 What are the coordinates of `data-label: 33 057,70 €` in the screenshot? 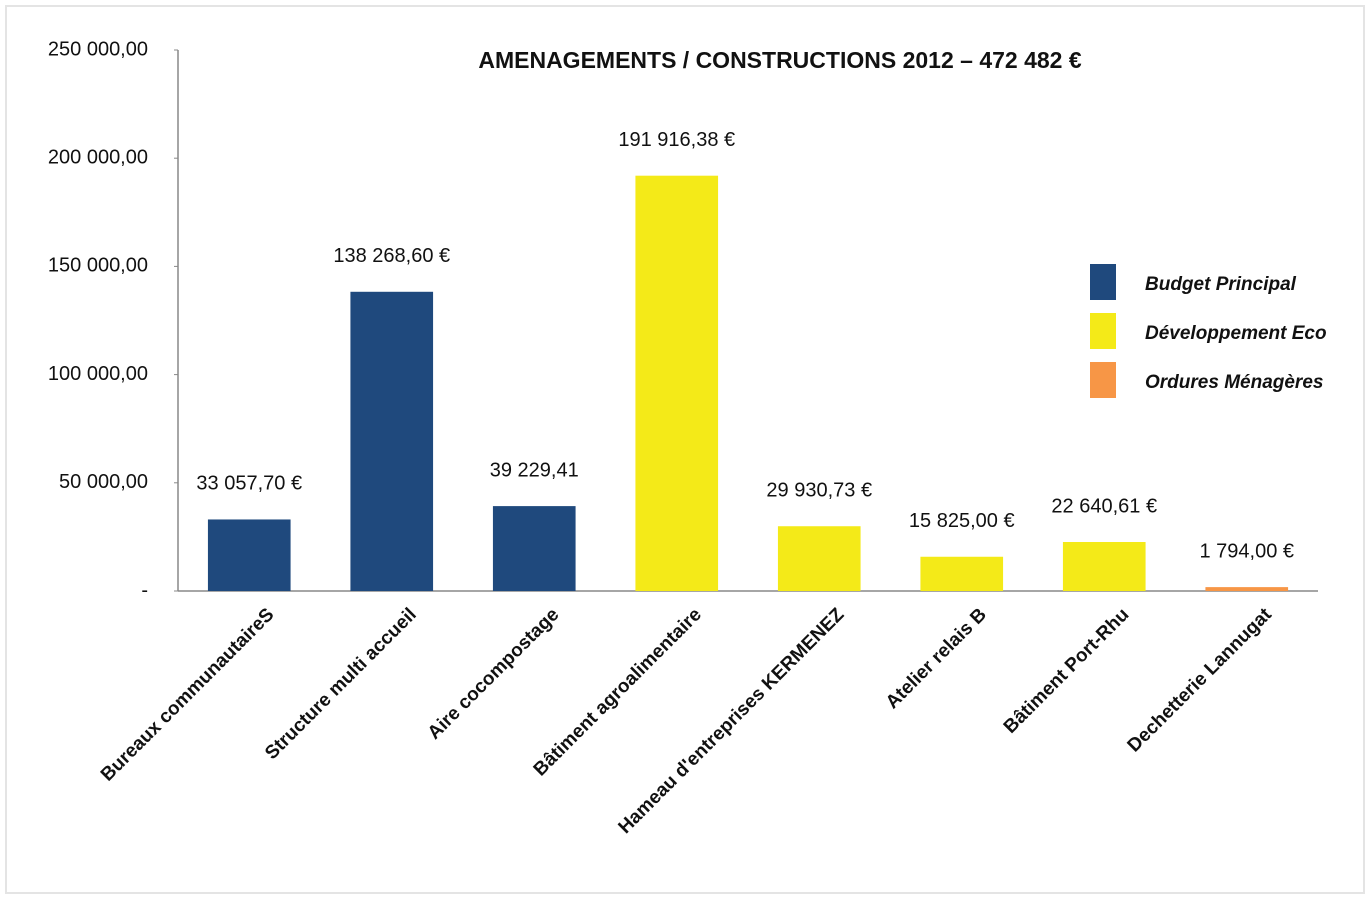 It's located at (249, 484).